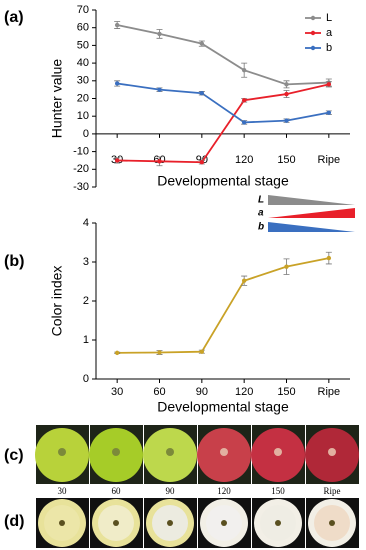  What do you see at coordinates (83, 81) in the screenshot?
I see `y-tick-label: 30` at bounding box center [83, 81].